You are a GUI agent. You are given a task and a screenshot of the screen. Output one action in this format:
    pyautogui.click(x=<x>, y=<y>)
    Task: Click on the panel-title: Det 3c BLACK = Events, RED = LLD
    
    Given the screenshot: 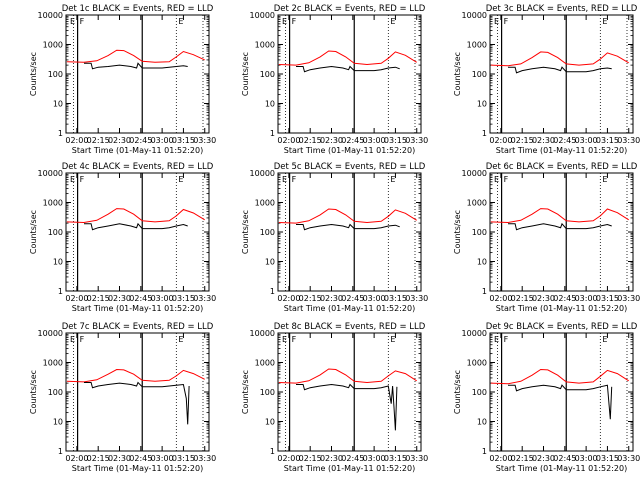 What is the action you would take?
    pyautogui.click(x=562, y=9)
    